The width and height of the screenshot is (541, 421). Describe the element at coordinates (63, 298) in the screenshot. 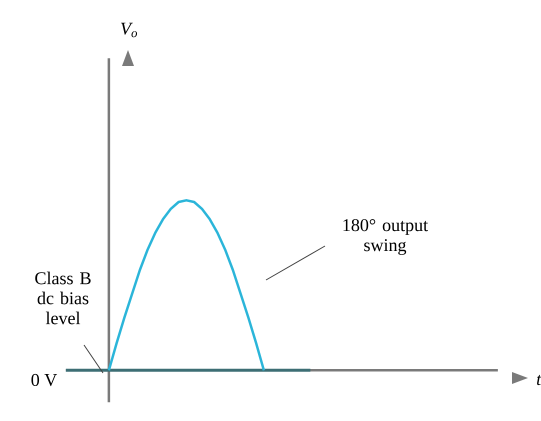

I see `ref-line-label: Class B dc bias level` at that location.